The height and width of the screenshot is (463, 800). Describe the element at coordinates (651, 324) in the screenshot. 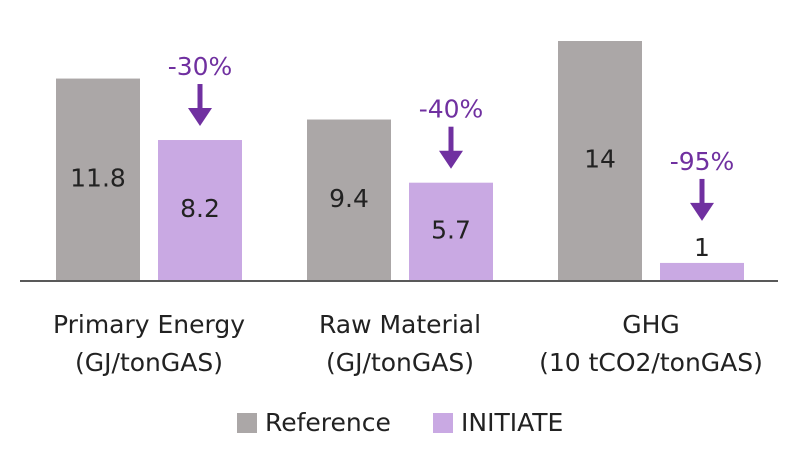

I see `x-tick-label: GHG` at that location.